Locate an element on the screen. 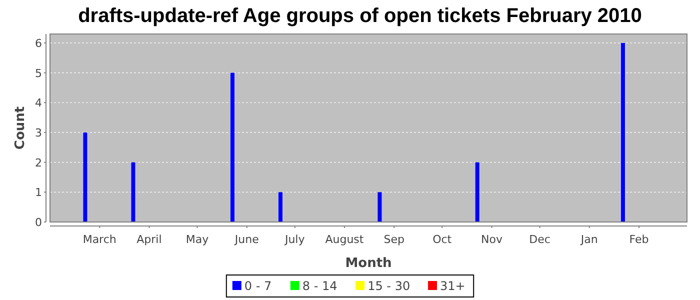 Image resolution: width=700 pixels, height=300 pixels. x-tick-label: August is located at coordinates (344, 239).